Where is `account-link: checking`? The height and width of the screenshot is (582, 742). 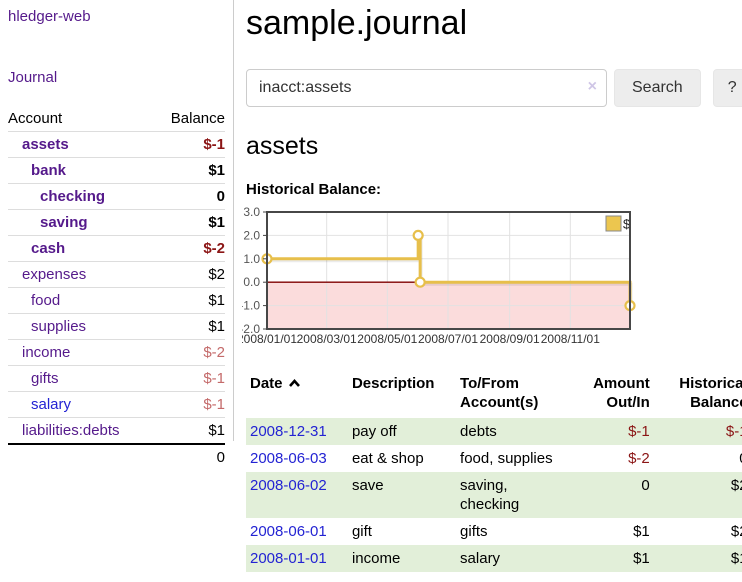
account-link: checking is located at coordinates (73, 196).